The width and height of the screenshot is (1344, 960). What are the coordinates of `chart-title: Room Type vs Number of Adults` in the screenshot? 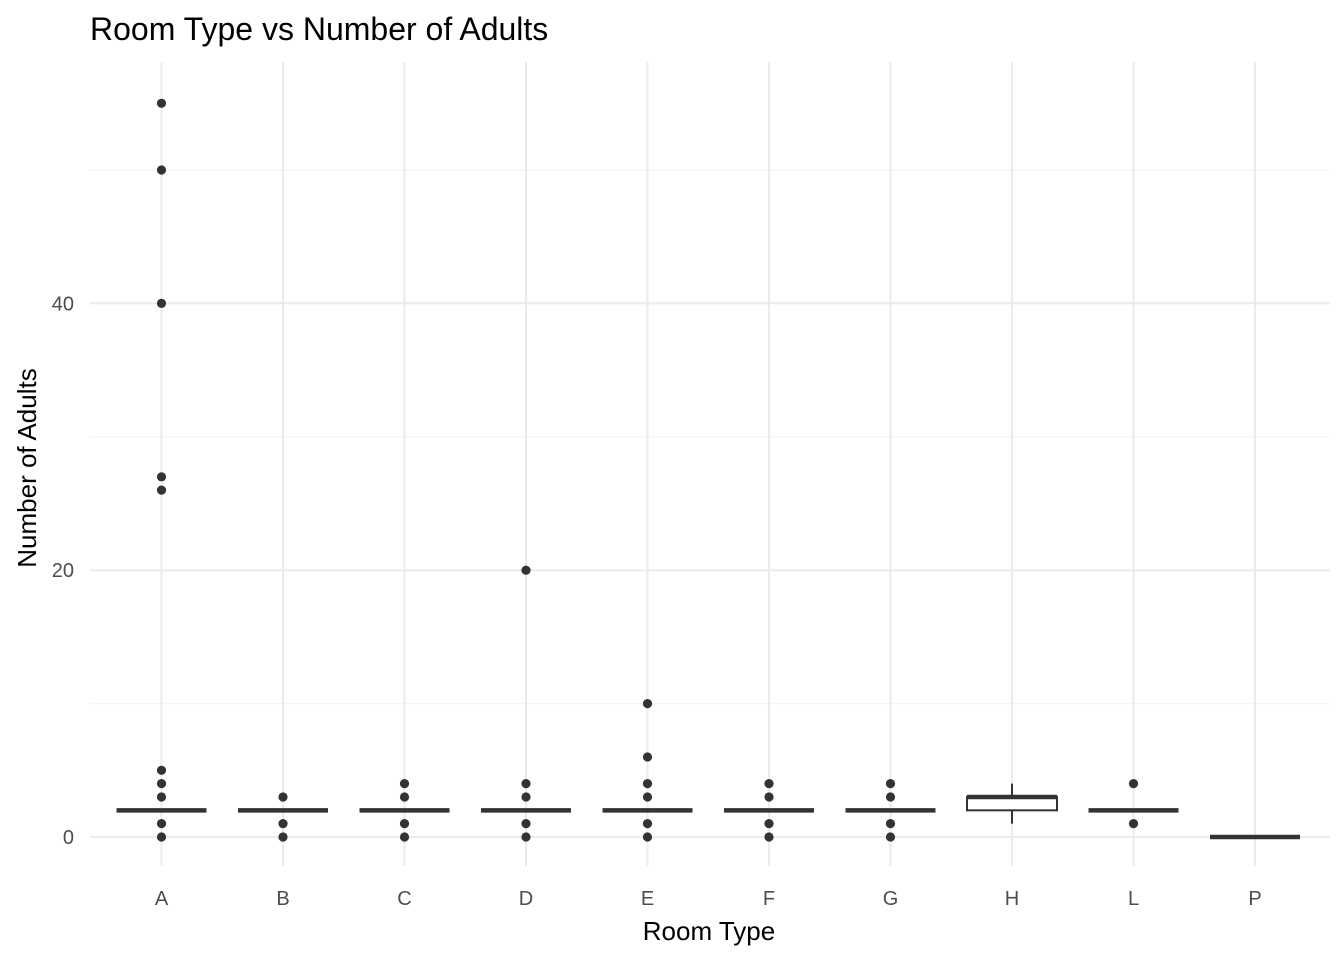 It's located at (319, 29).